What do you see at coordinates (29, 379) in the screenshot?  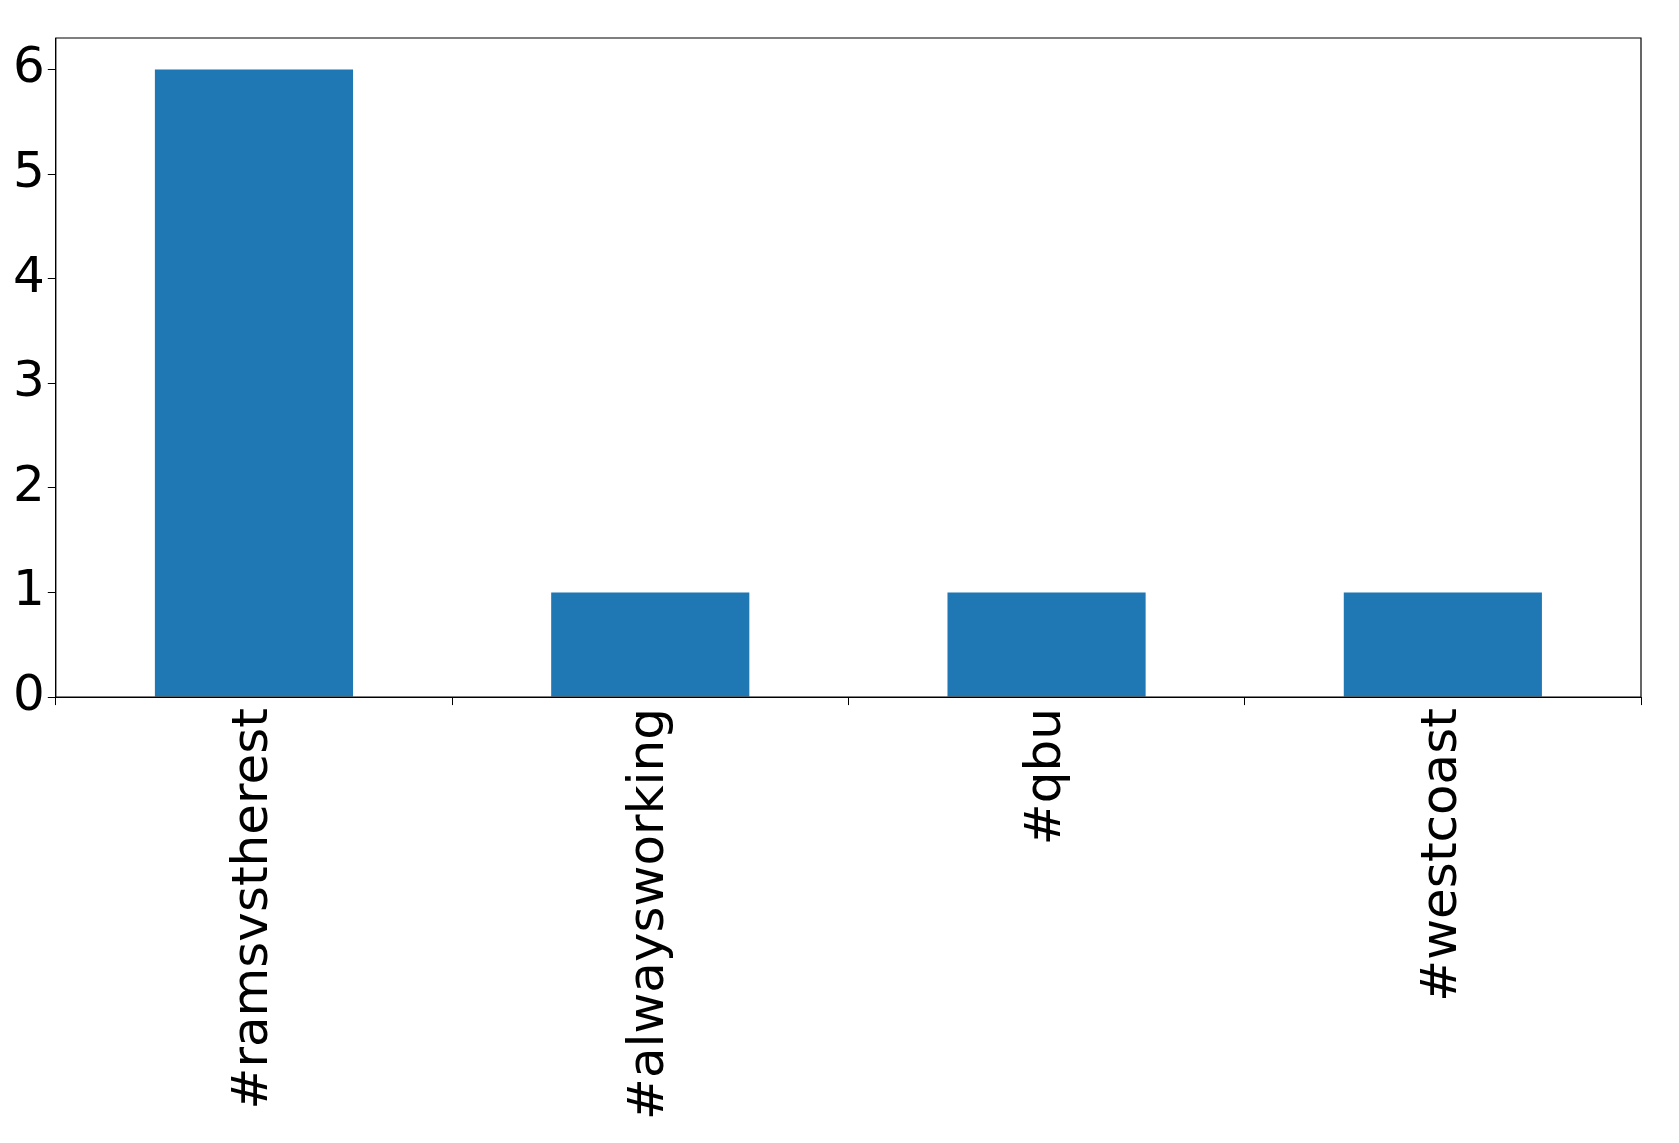 I see `y-tick-label: 3` at bounding box center [29, 379].